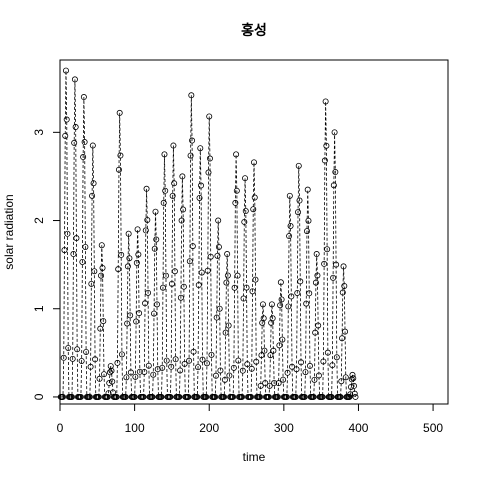 The height and width of the screenshot is (480, 480). What do you see at coordinates (60, 428) in the screenshot?
I see `x-tick-label: 0` at bounding box center [60, 428].